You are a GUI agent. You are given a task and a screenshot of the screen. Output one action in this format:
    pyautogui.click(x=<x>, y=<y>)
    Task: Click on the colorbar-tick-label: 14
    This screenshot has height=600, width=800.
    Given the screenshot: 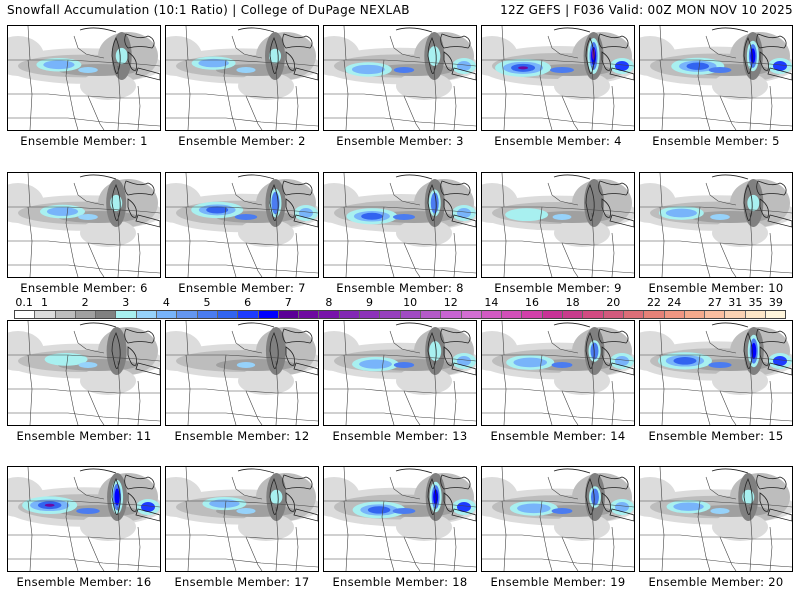 What is the action you would take?
    pyautogui.click(x=491, y=302)
    